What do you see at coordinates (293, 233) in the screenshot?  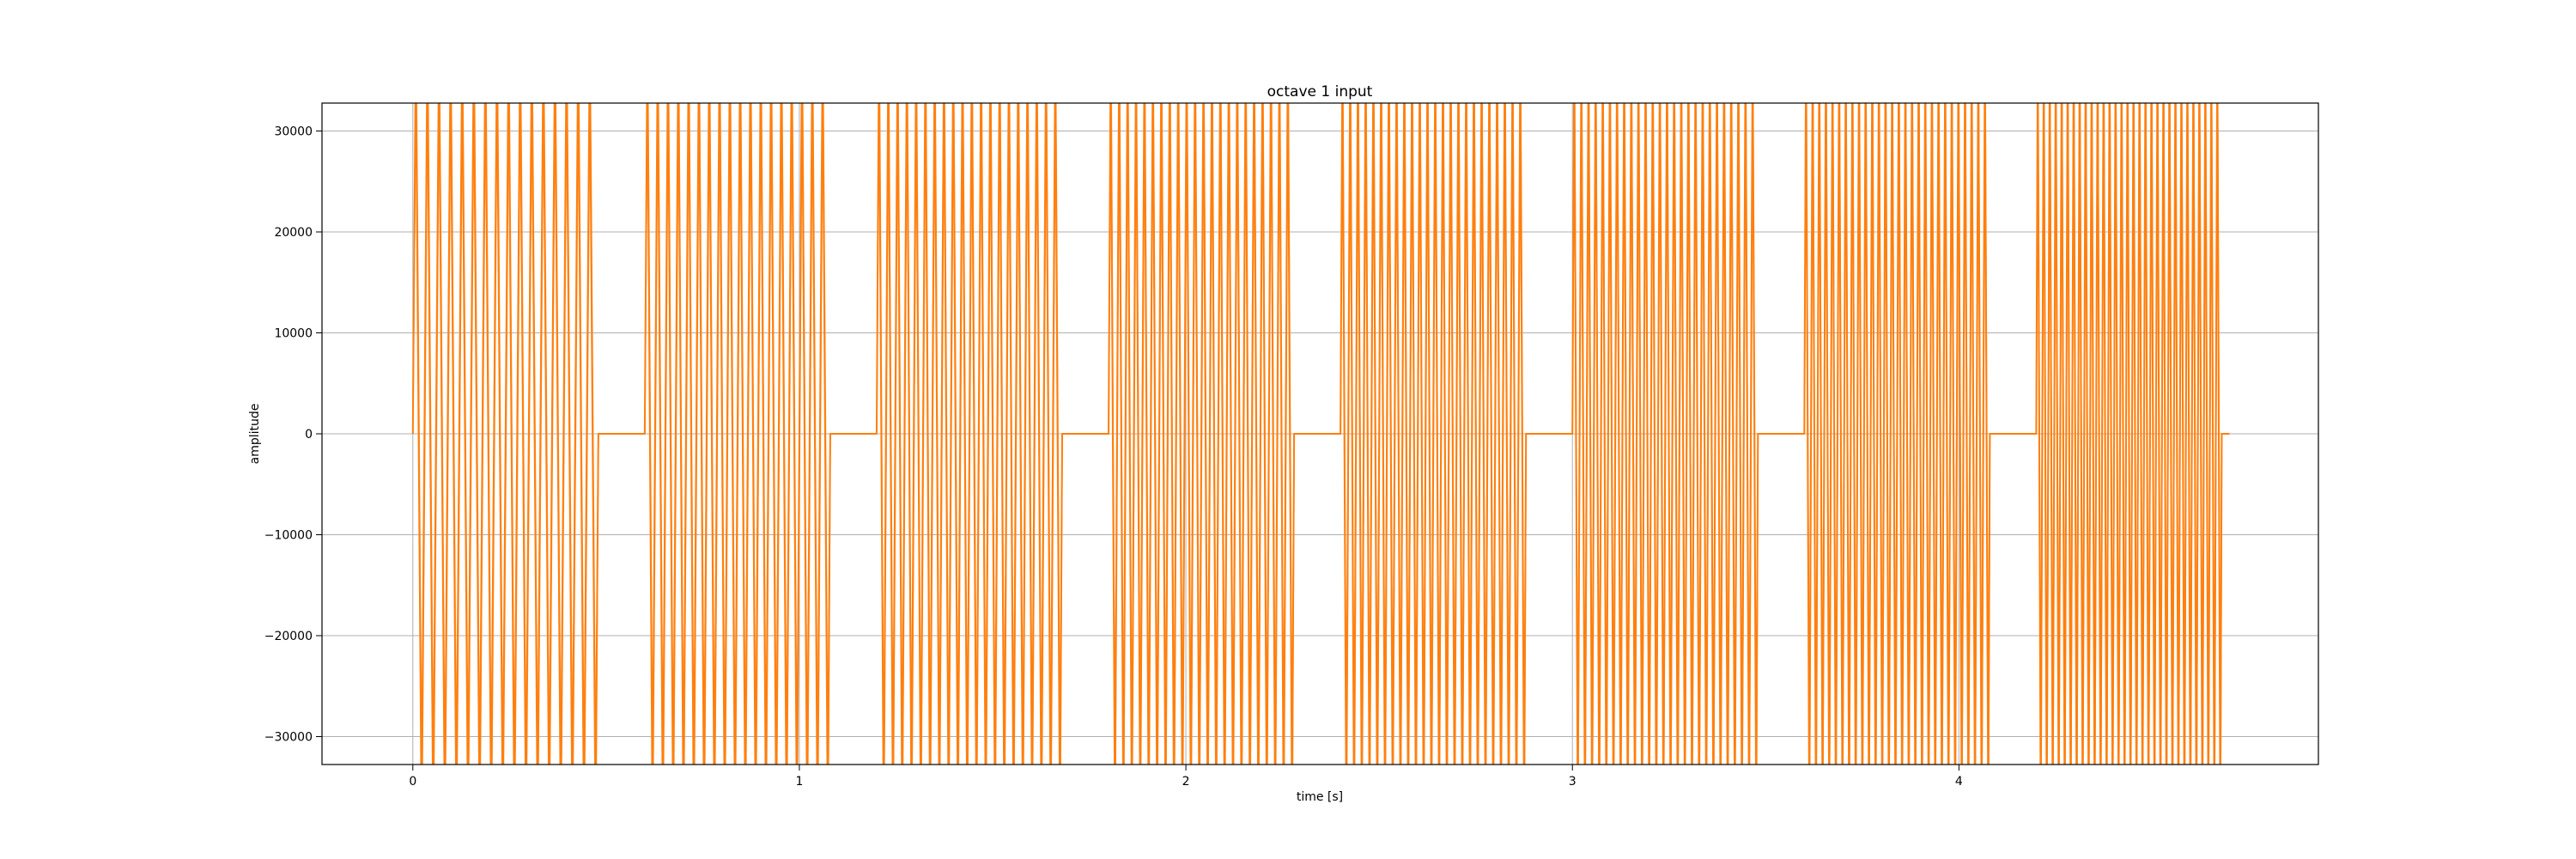 I see `y-tick-label: 20000` at bounding box center [293, 233].